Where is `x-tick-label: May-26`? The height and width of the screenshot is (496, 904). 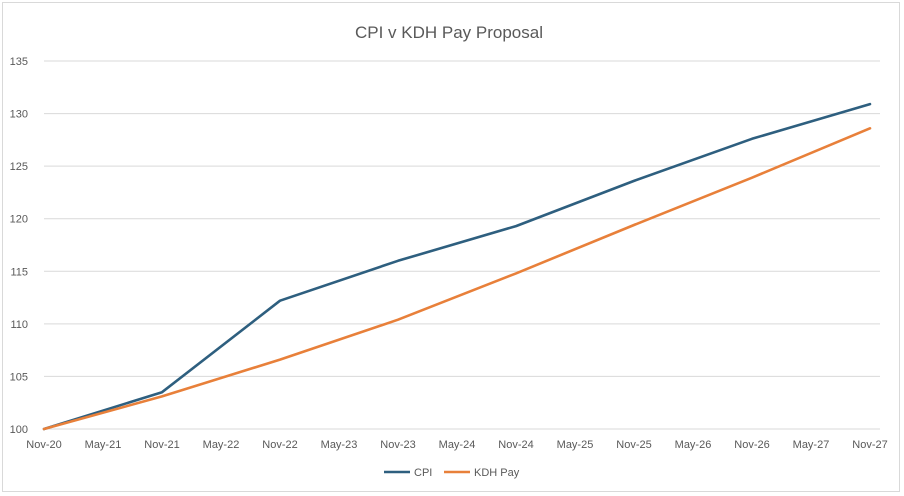 x-tick-label: May-26 is located at coordinates (693, 445).